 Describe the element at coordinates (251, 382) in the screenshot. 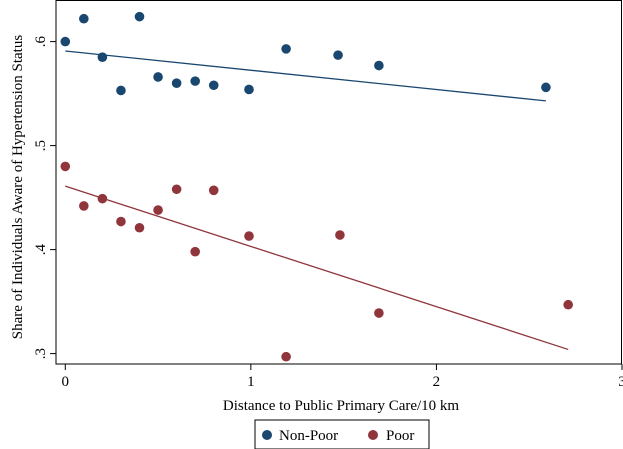

I see `x-tick-label: 1` at that location.